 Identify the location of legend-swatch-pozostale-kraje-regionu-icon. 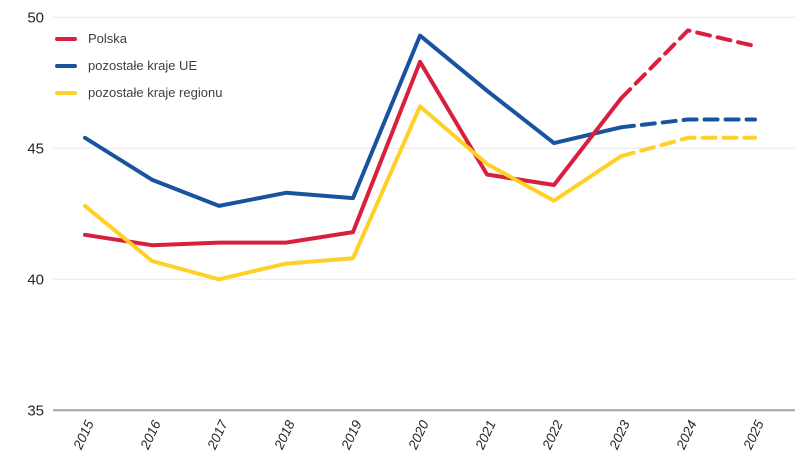
(66, 92).